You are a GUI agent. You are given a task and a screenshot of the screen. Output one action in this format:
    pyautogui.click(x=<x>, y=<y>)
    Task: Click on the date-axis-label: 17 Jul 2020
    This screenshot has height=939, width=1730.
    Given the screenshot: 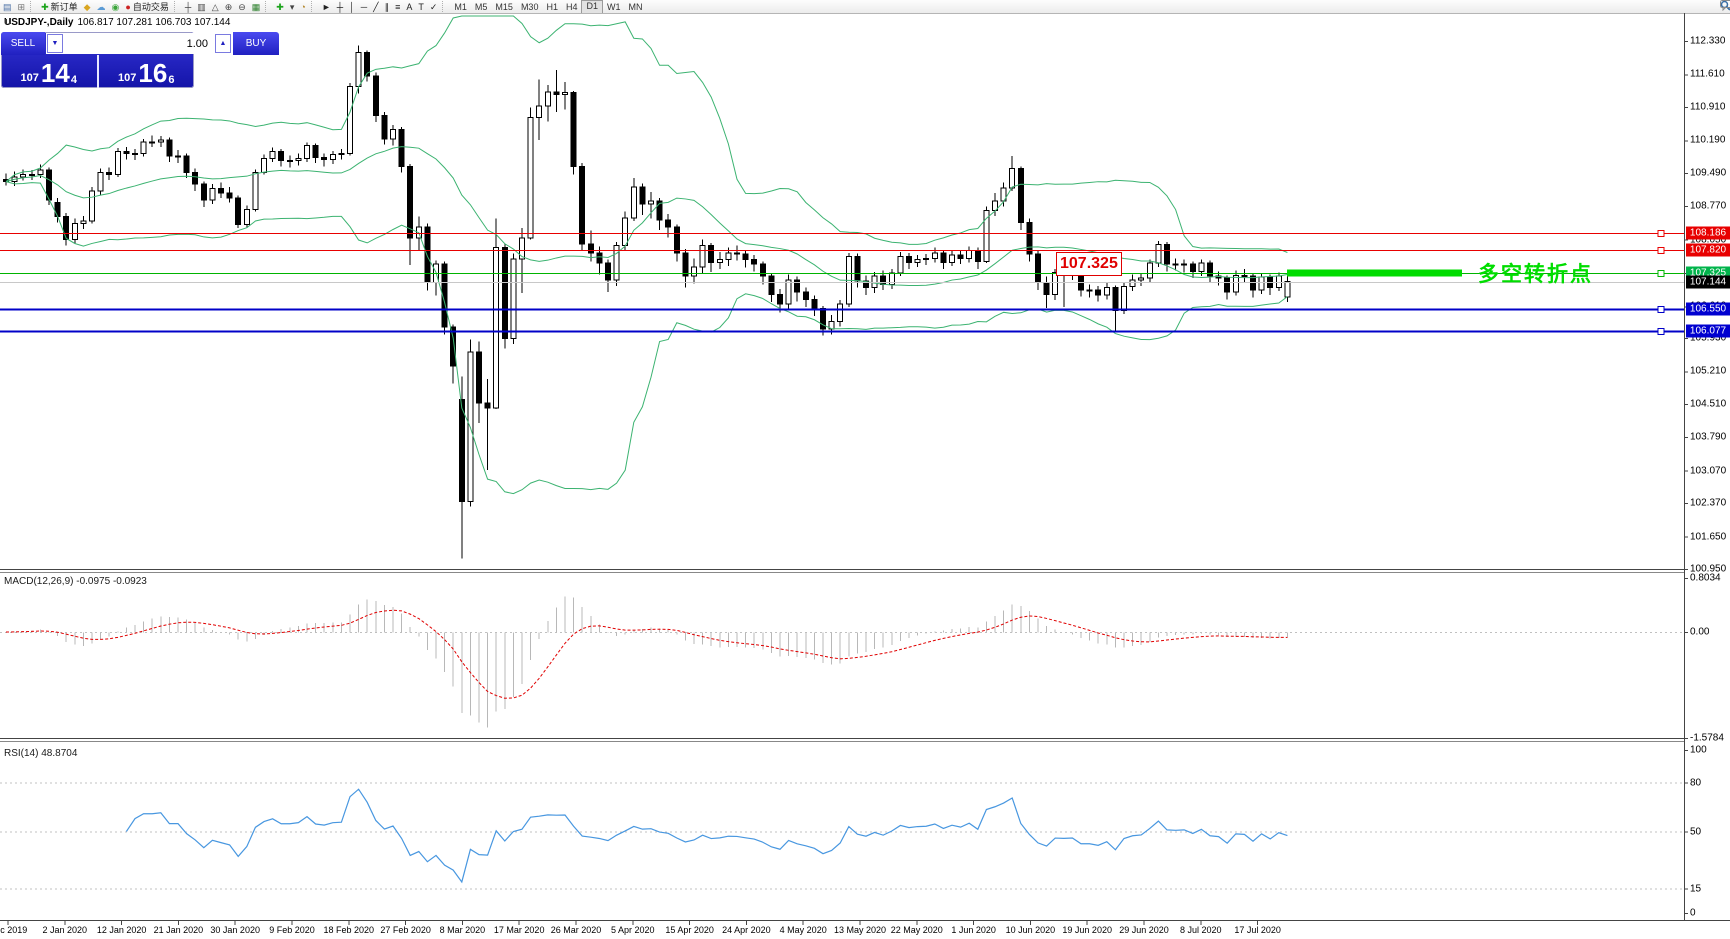 What is the action you would take?
    pyautogui.click(x=1257, y=930)
    